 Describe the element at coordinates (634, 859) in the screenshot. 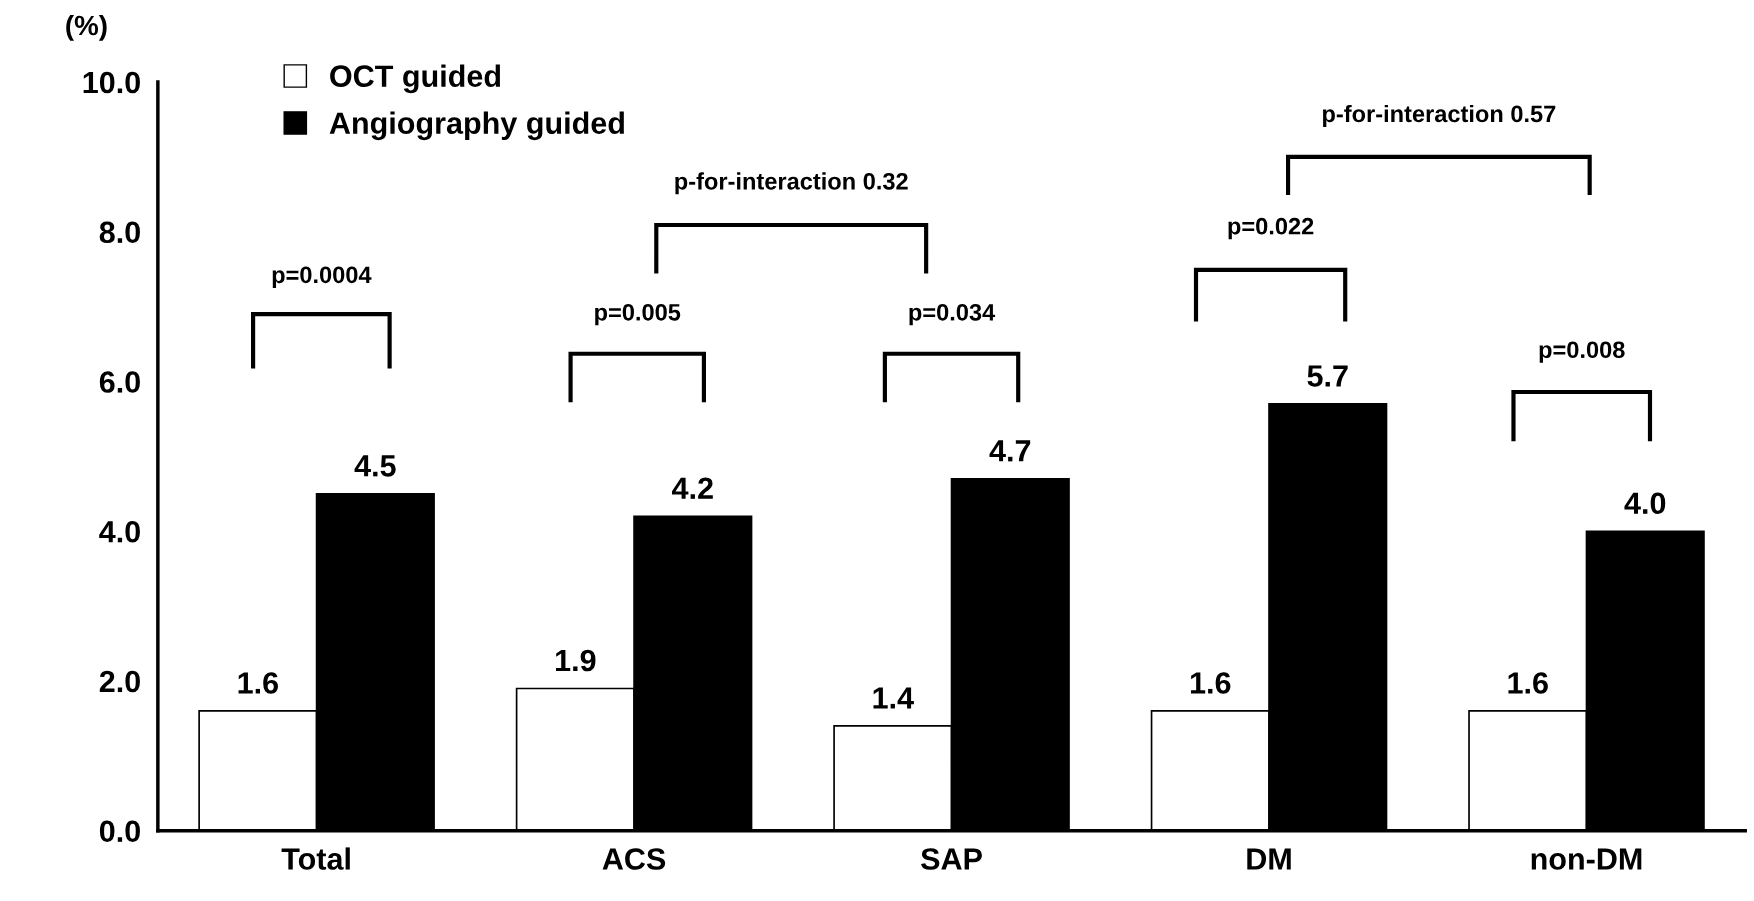

I see `x-tick-label: ACS` at that location.